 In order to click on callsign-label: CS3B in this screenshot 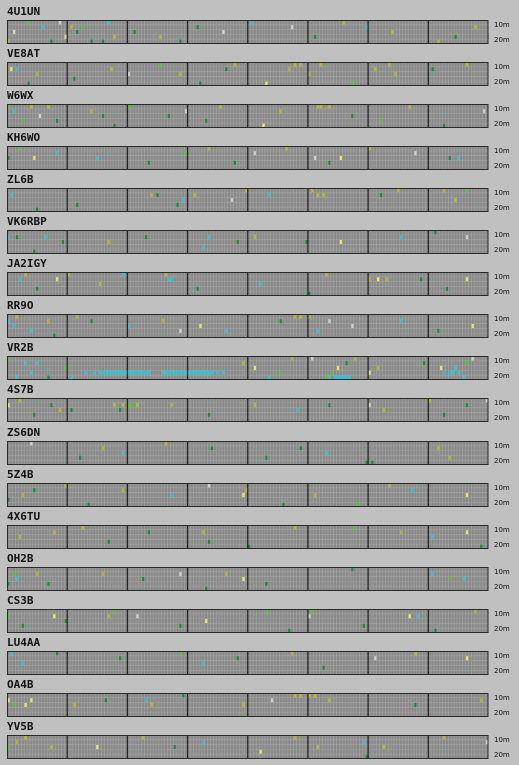, I will do `click(20, 600)`.